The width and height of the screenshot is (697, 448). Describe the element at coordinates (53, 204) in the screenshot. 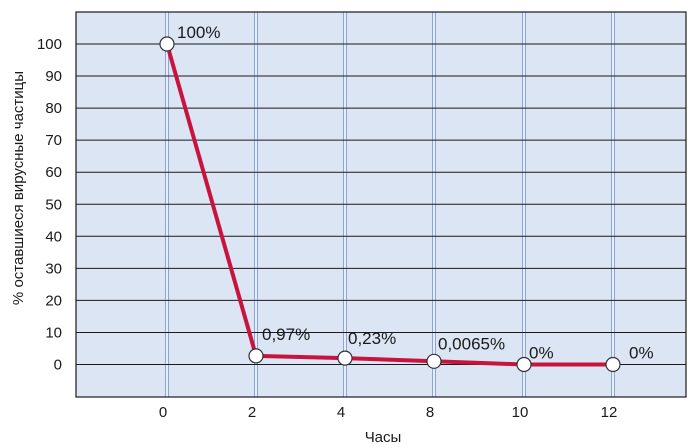

I see `y-tick-label: 50` at that location.